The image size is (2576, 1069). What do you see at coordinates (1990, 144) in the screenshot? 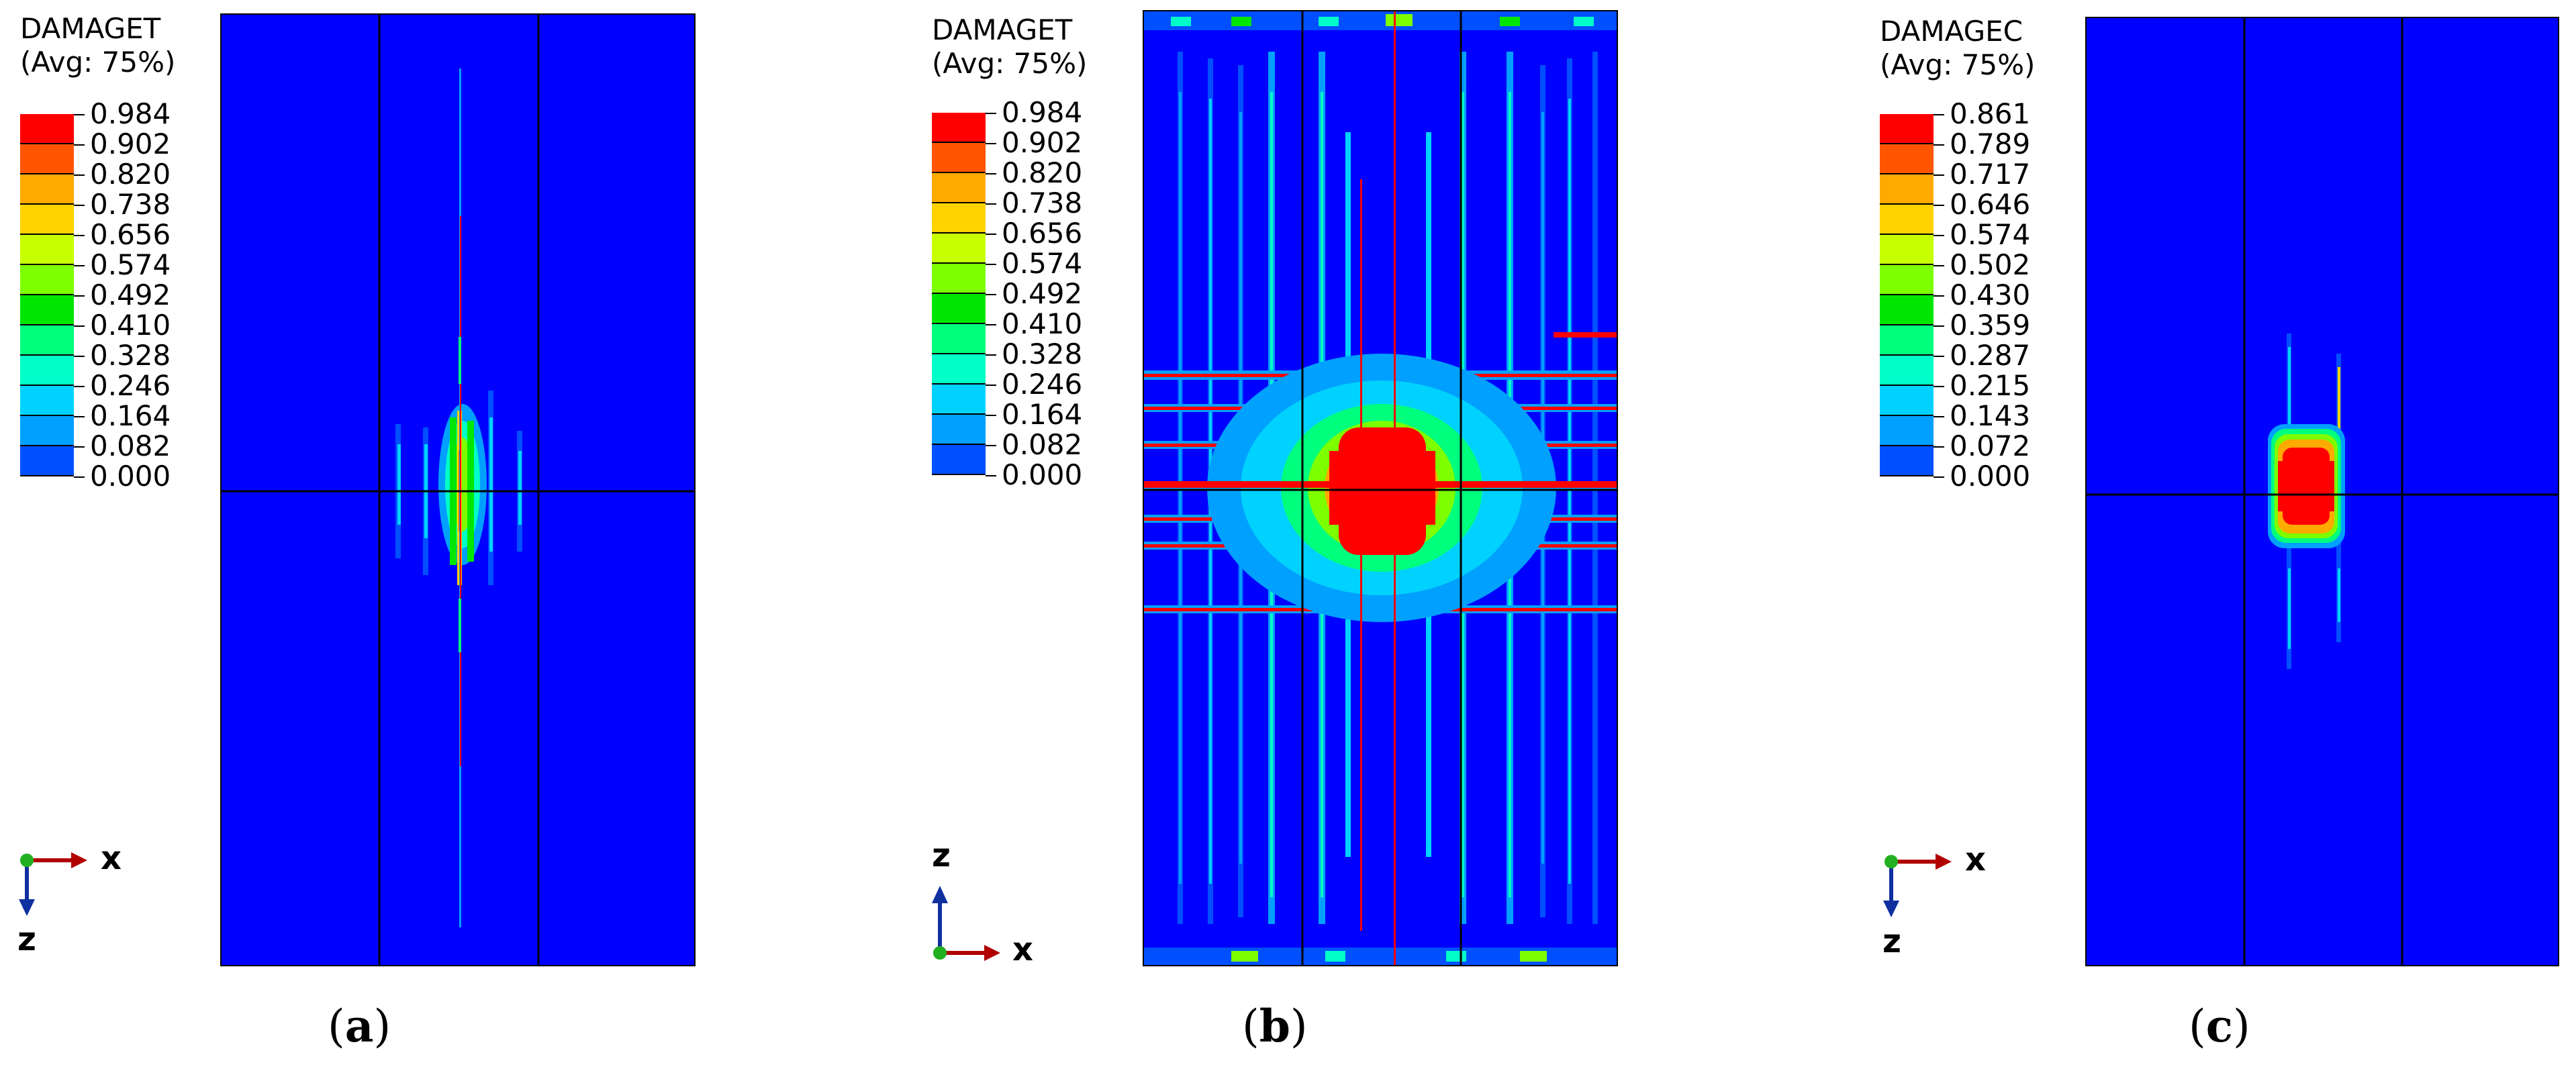
I see `legend-tick-label: 0.789` at bounding box center [1990, 144].